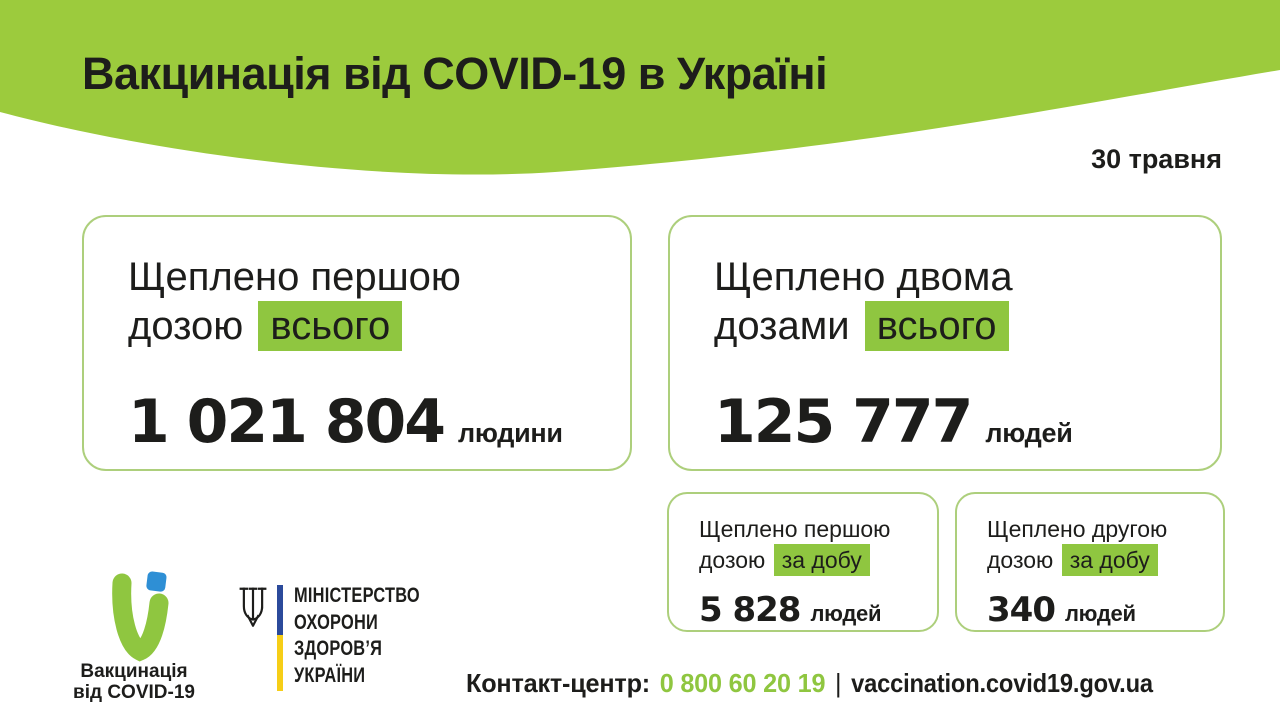  What do you see at coordinates (1021, 610) in the screenshot?
I see `stat-value: 340` at bounding box center [1021, 610].